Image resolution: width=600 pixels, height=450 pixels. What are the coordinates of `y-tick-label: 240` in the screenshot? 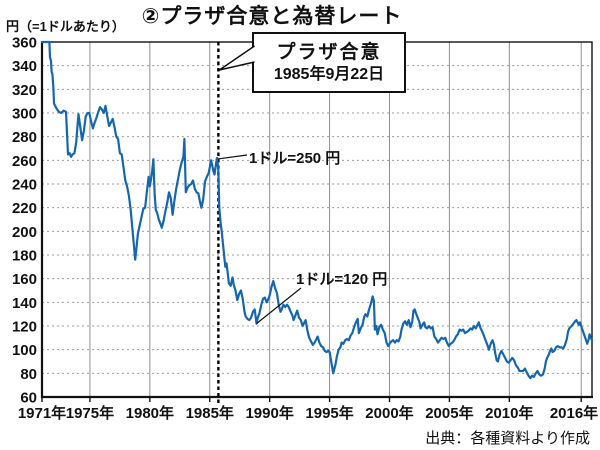 It's located at (24, 185).